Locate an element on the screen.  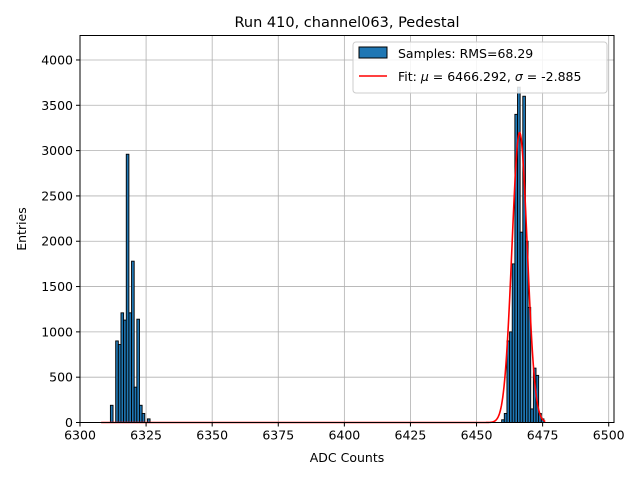
x-tick-label: 6450 is located at coordinates (477, 435).